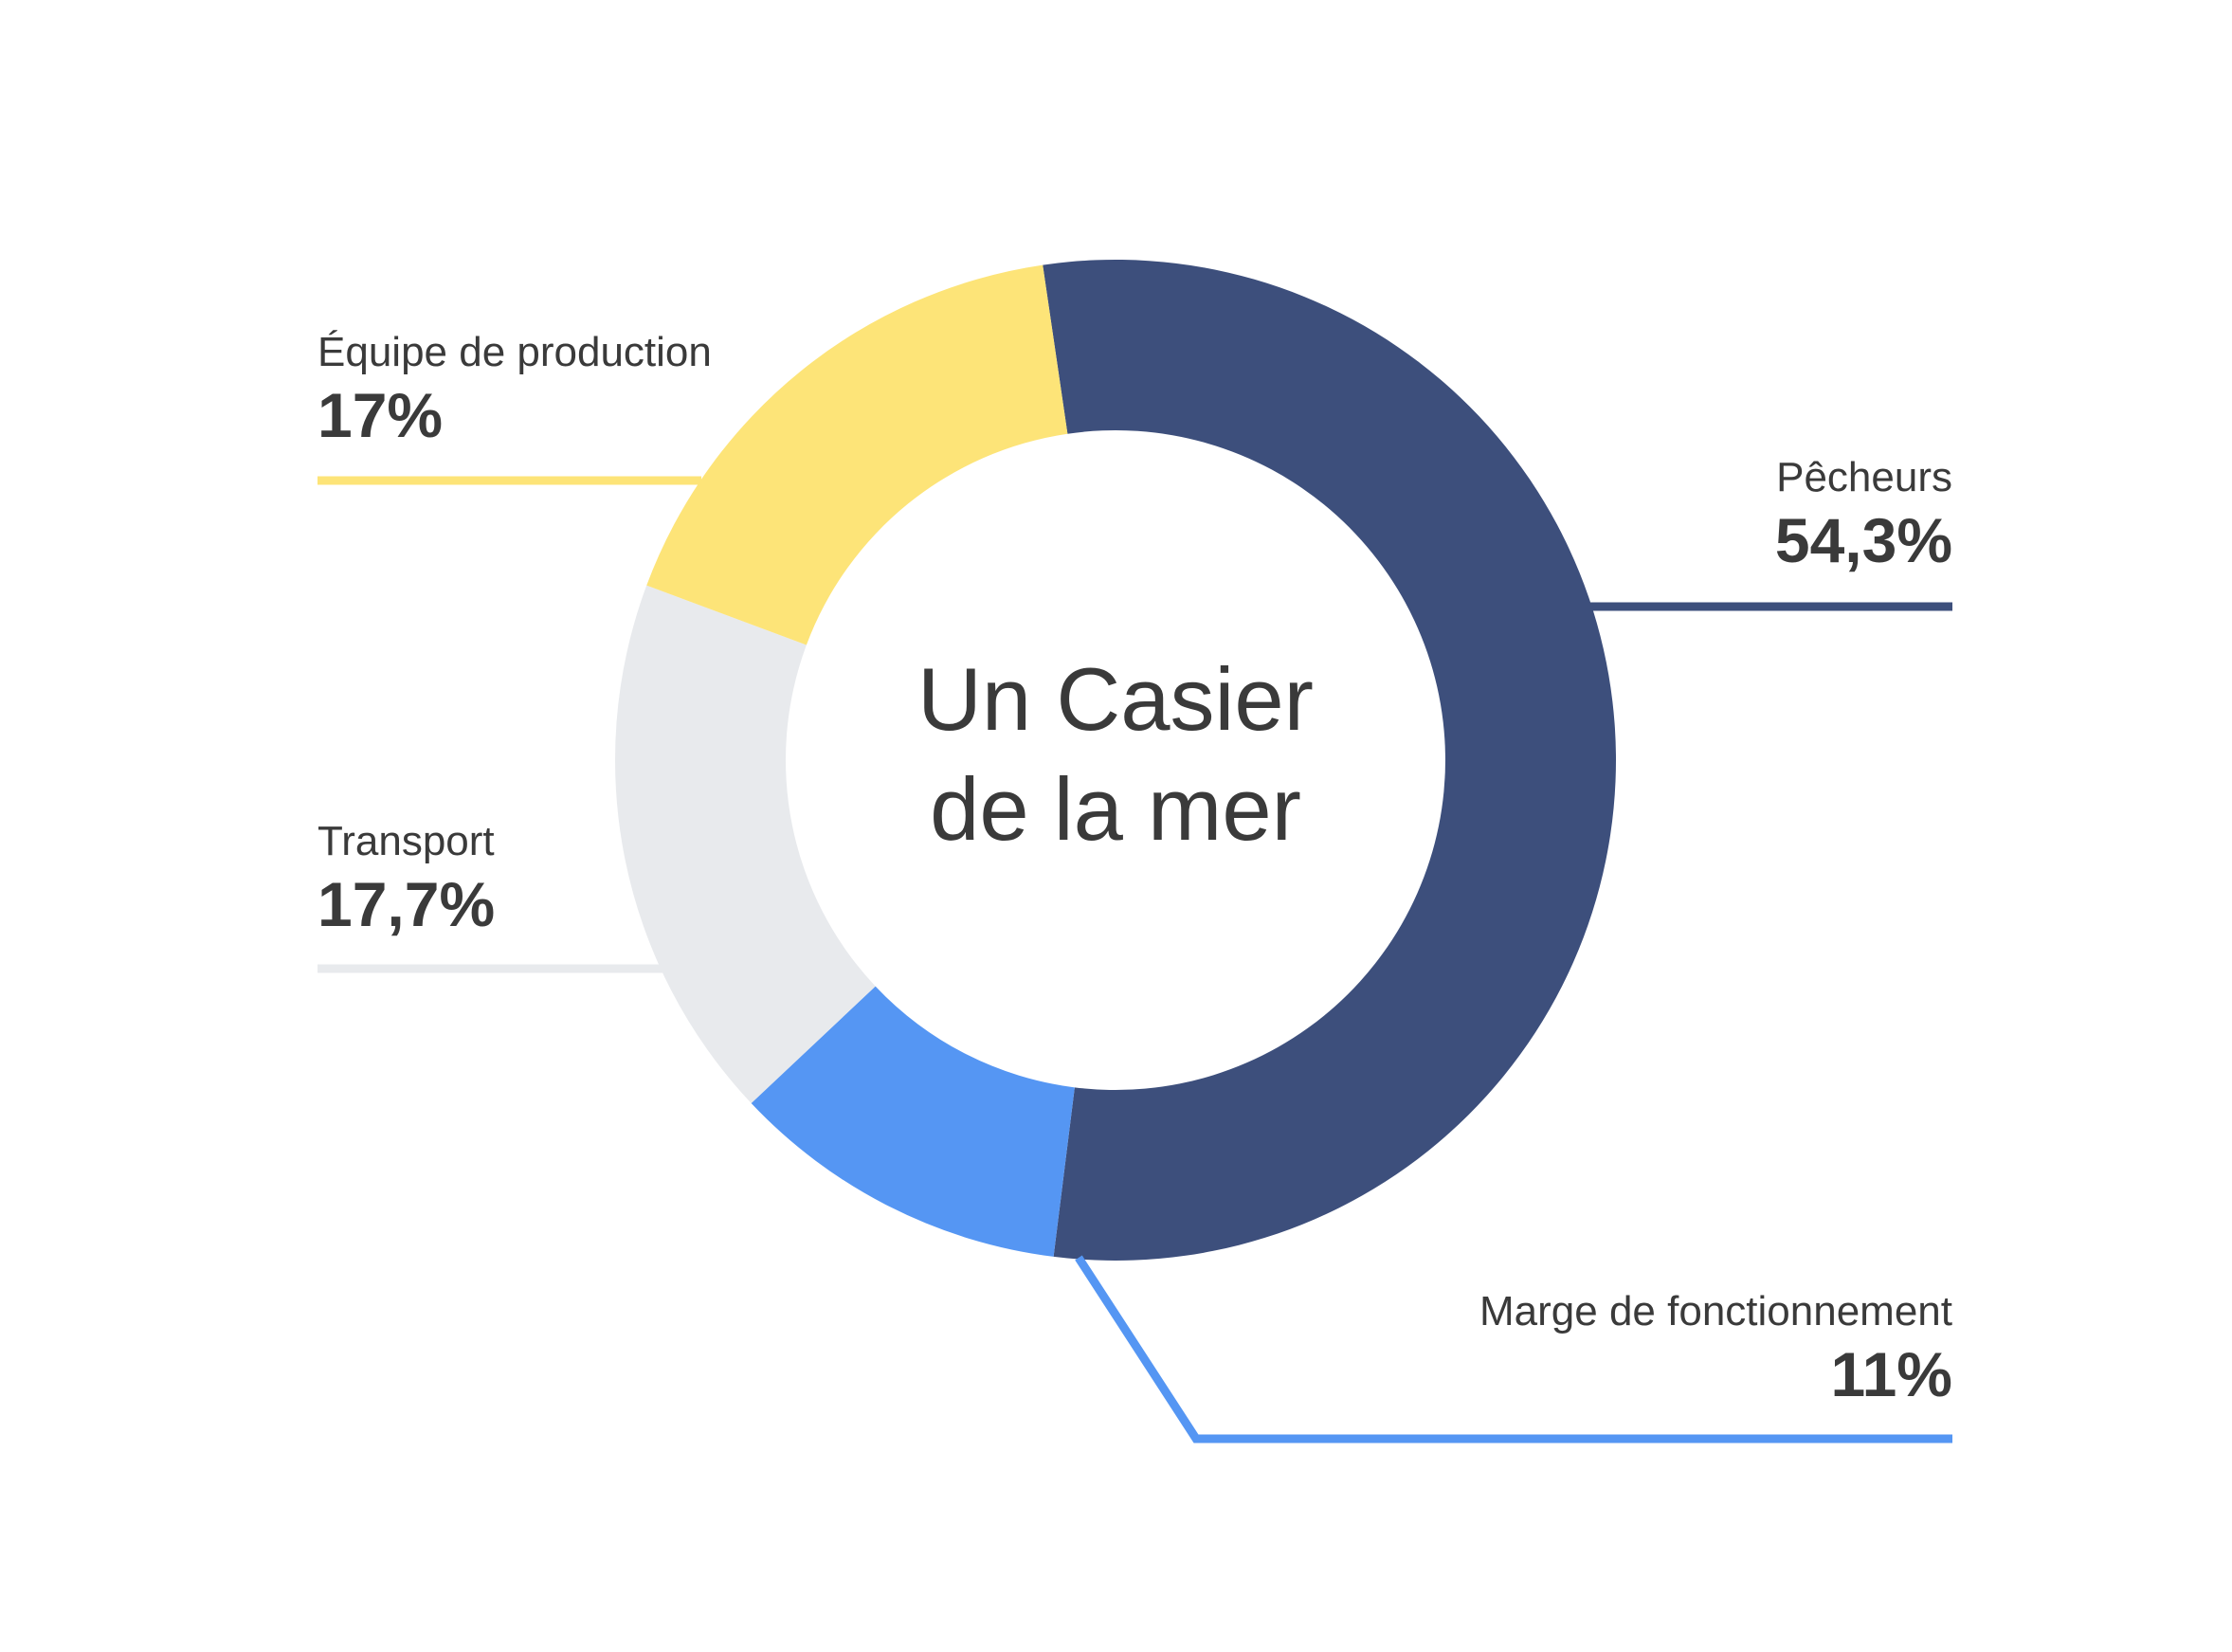  I want to click on label-equipe: Équipe de production 17%, so click(515, 390).